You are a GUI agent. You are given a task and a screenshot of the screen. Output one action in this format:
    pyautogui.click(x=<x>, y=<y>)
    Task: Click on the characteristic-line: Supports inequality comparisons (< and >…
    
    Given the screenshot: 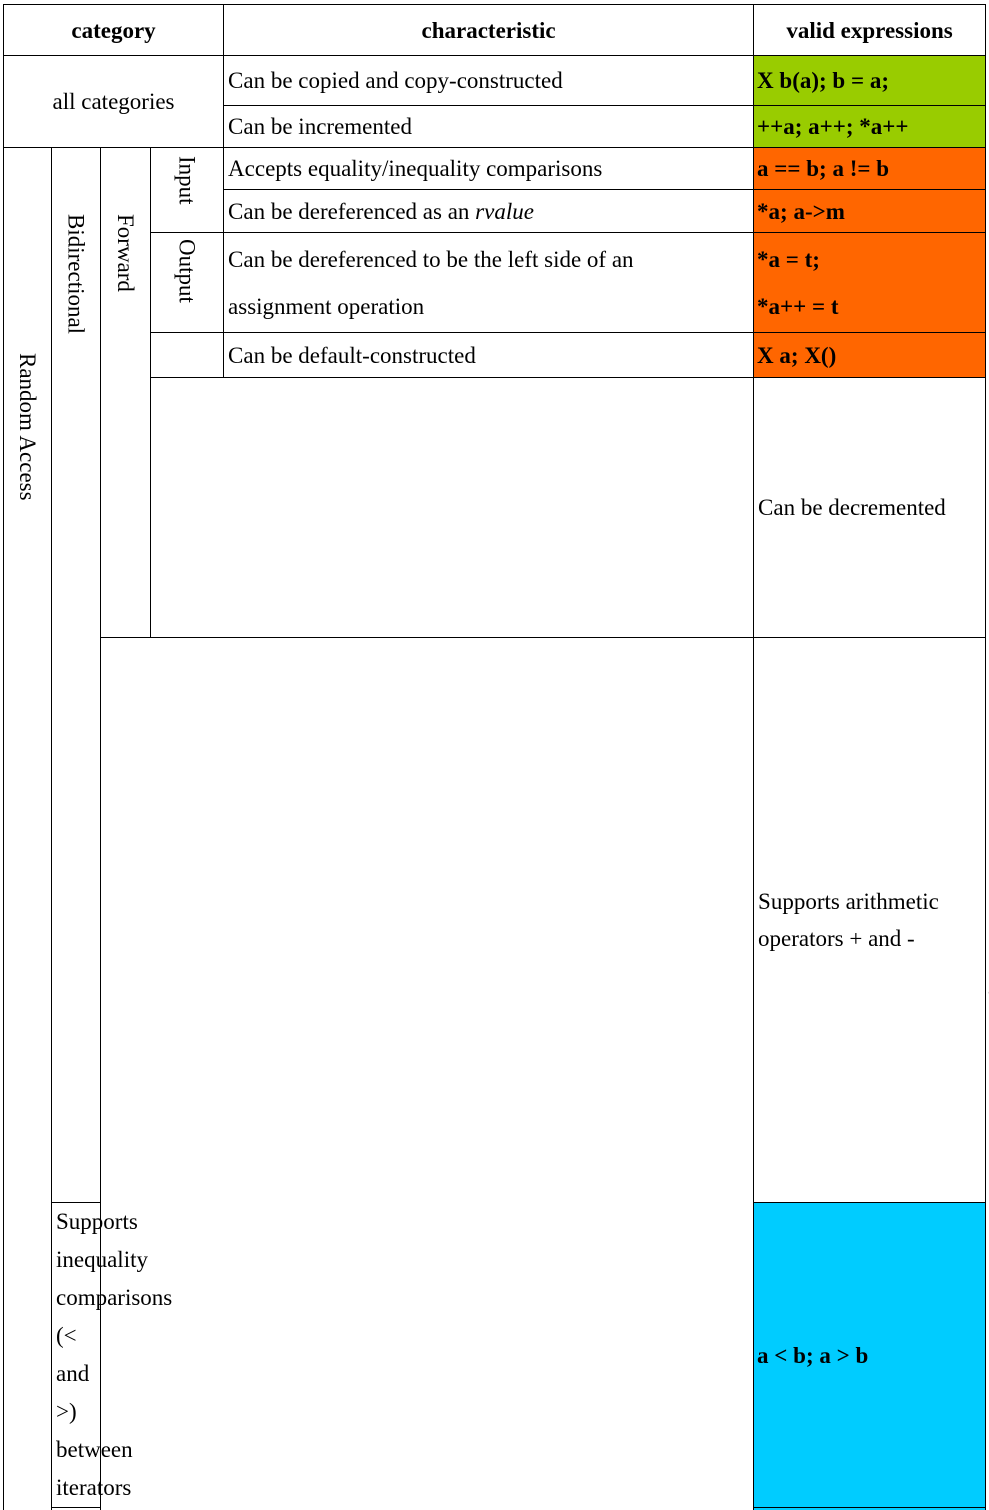 What is the action you would take?
    pyautogui.click(x=76, y=1317)
    